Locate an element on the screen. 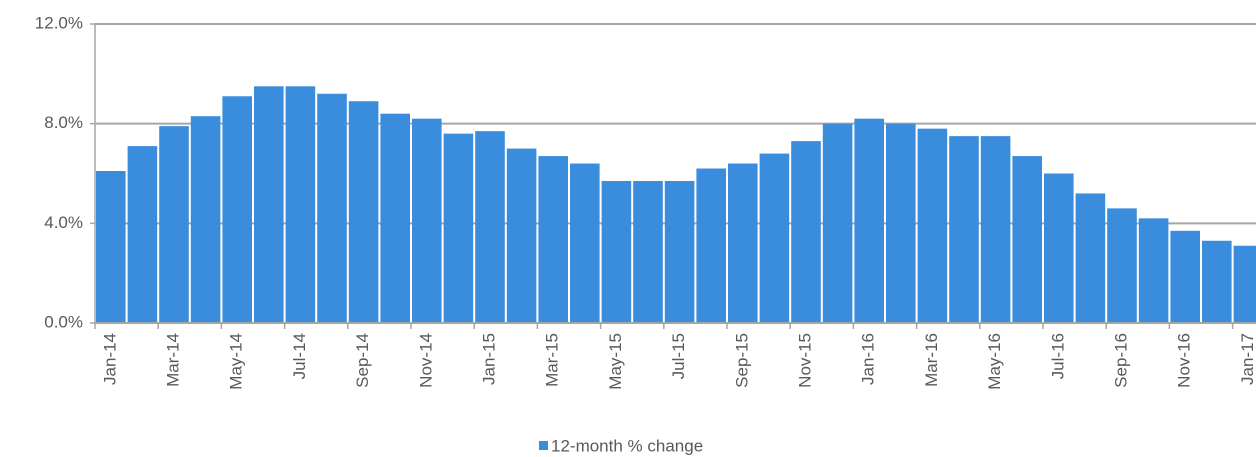  x-tick-label: Nov-14 is located at coordinates (425, 360).